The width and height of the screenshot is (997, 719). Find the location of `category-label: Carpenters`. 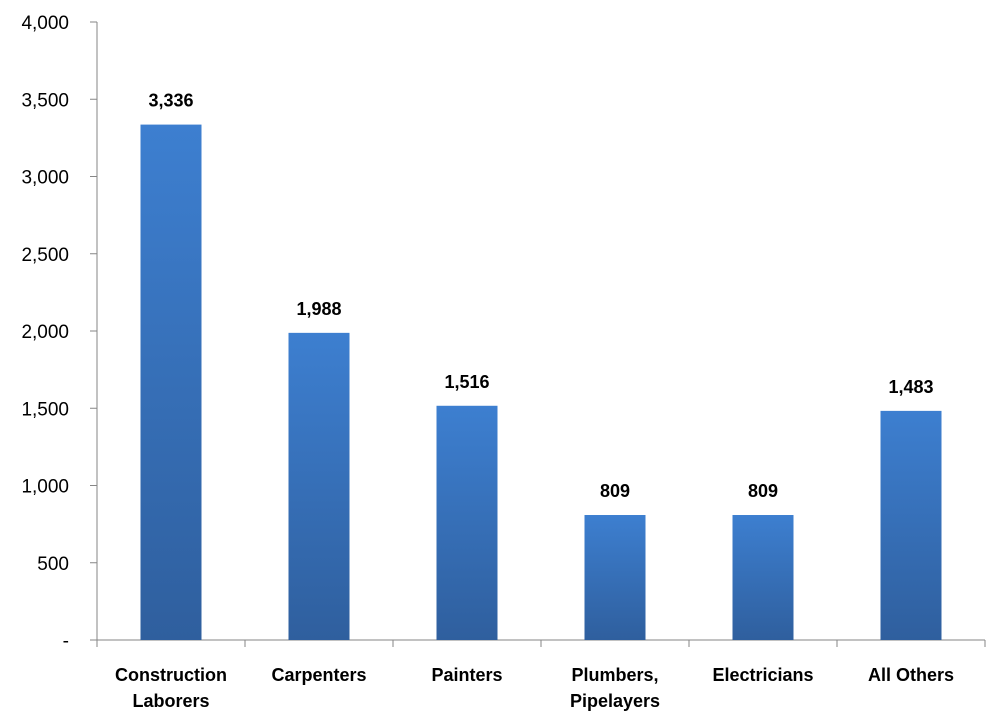

category-label: Carpenters is located at coordinates (318, 675).